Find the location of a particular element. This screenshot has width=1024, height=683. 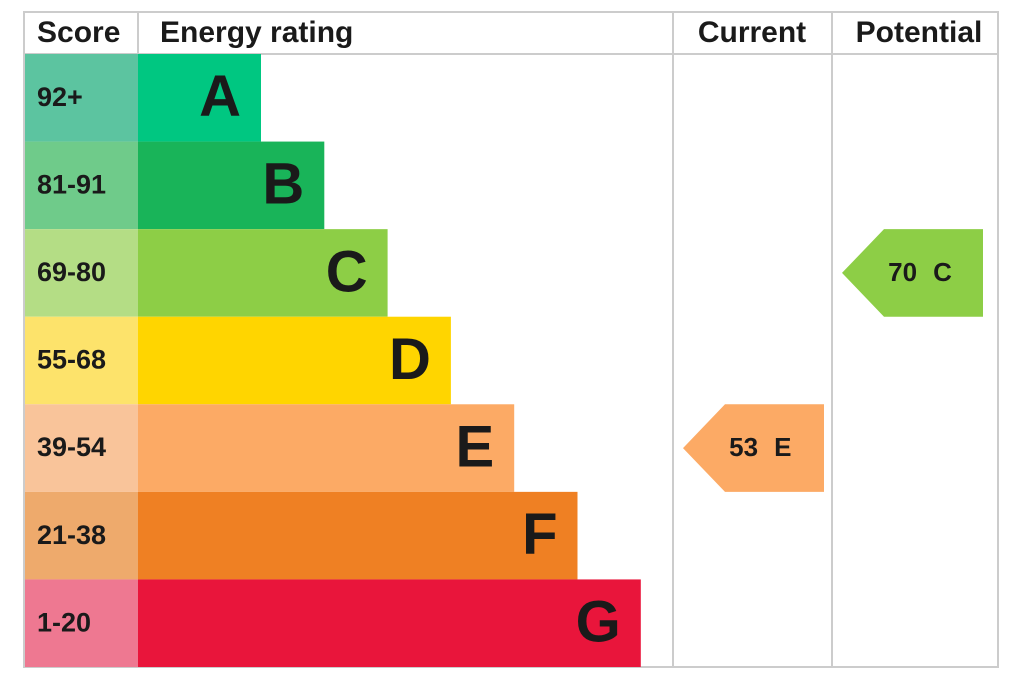

score-label: 55-68 is located at coordinates (71, 360).